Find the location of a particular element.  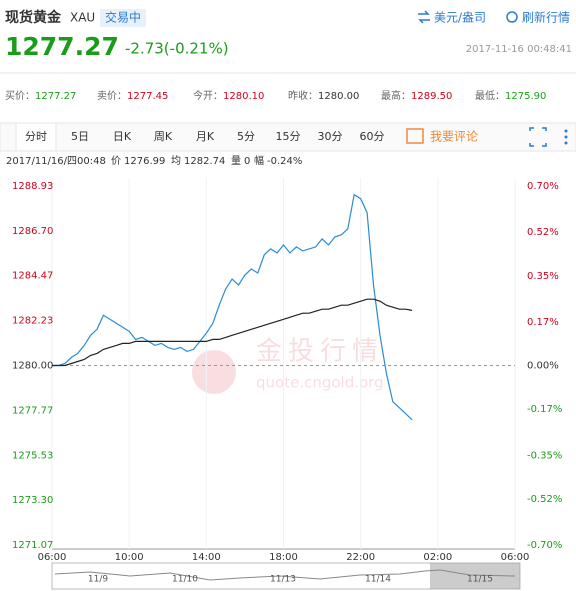

status-badge is located at coordinates (123, 18).